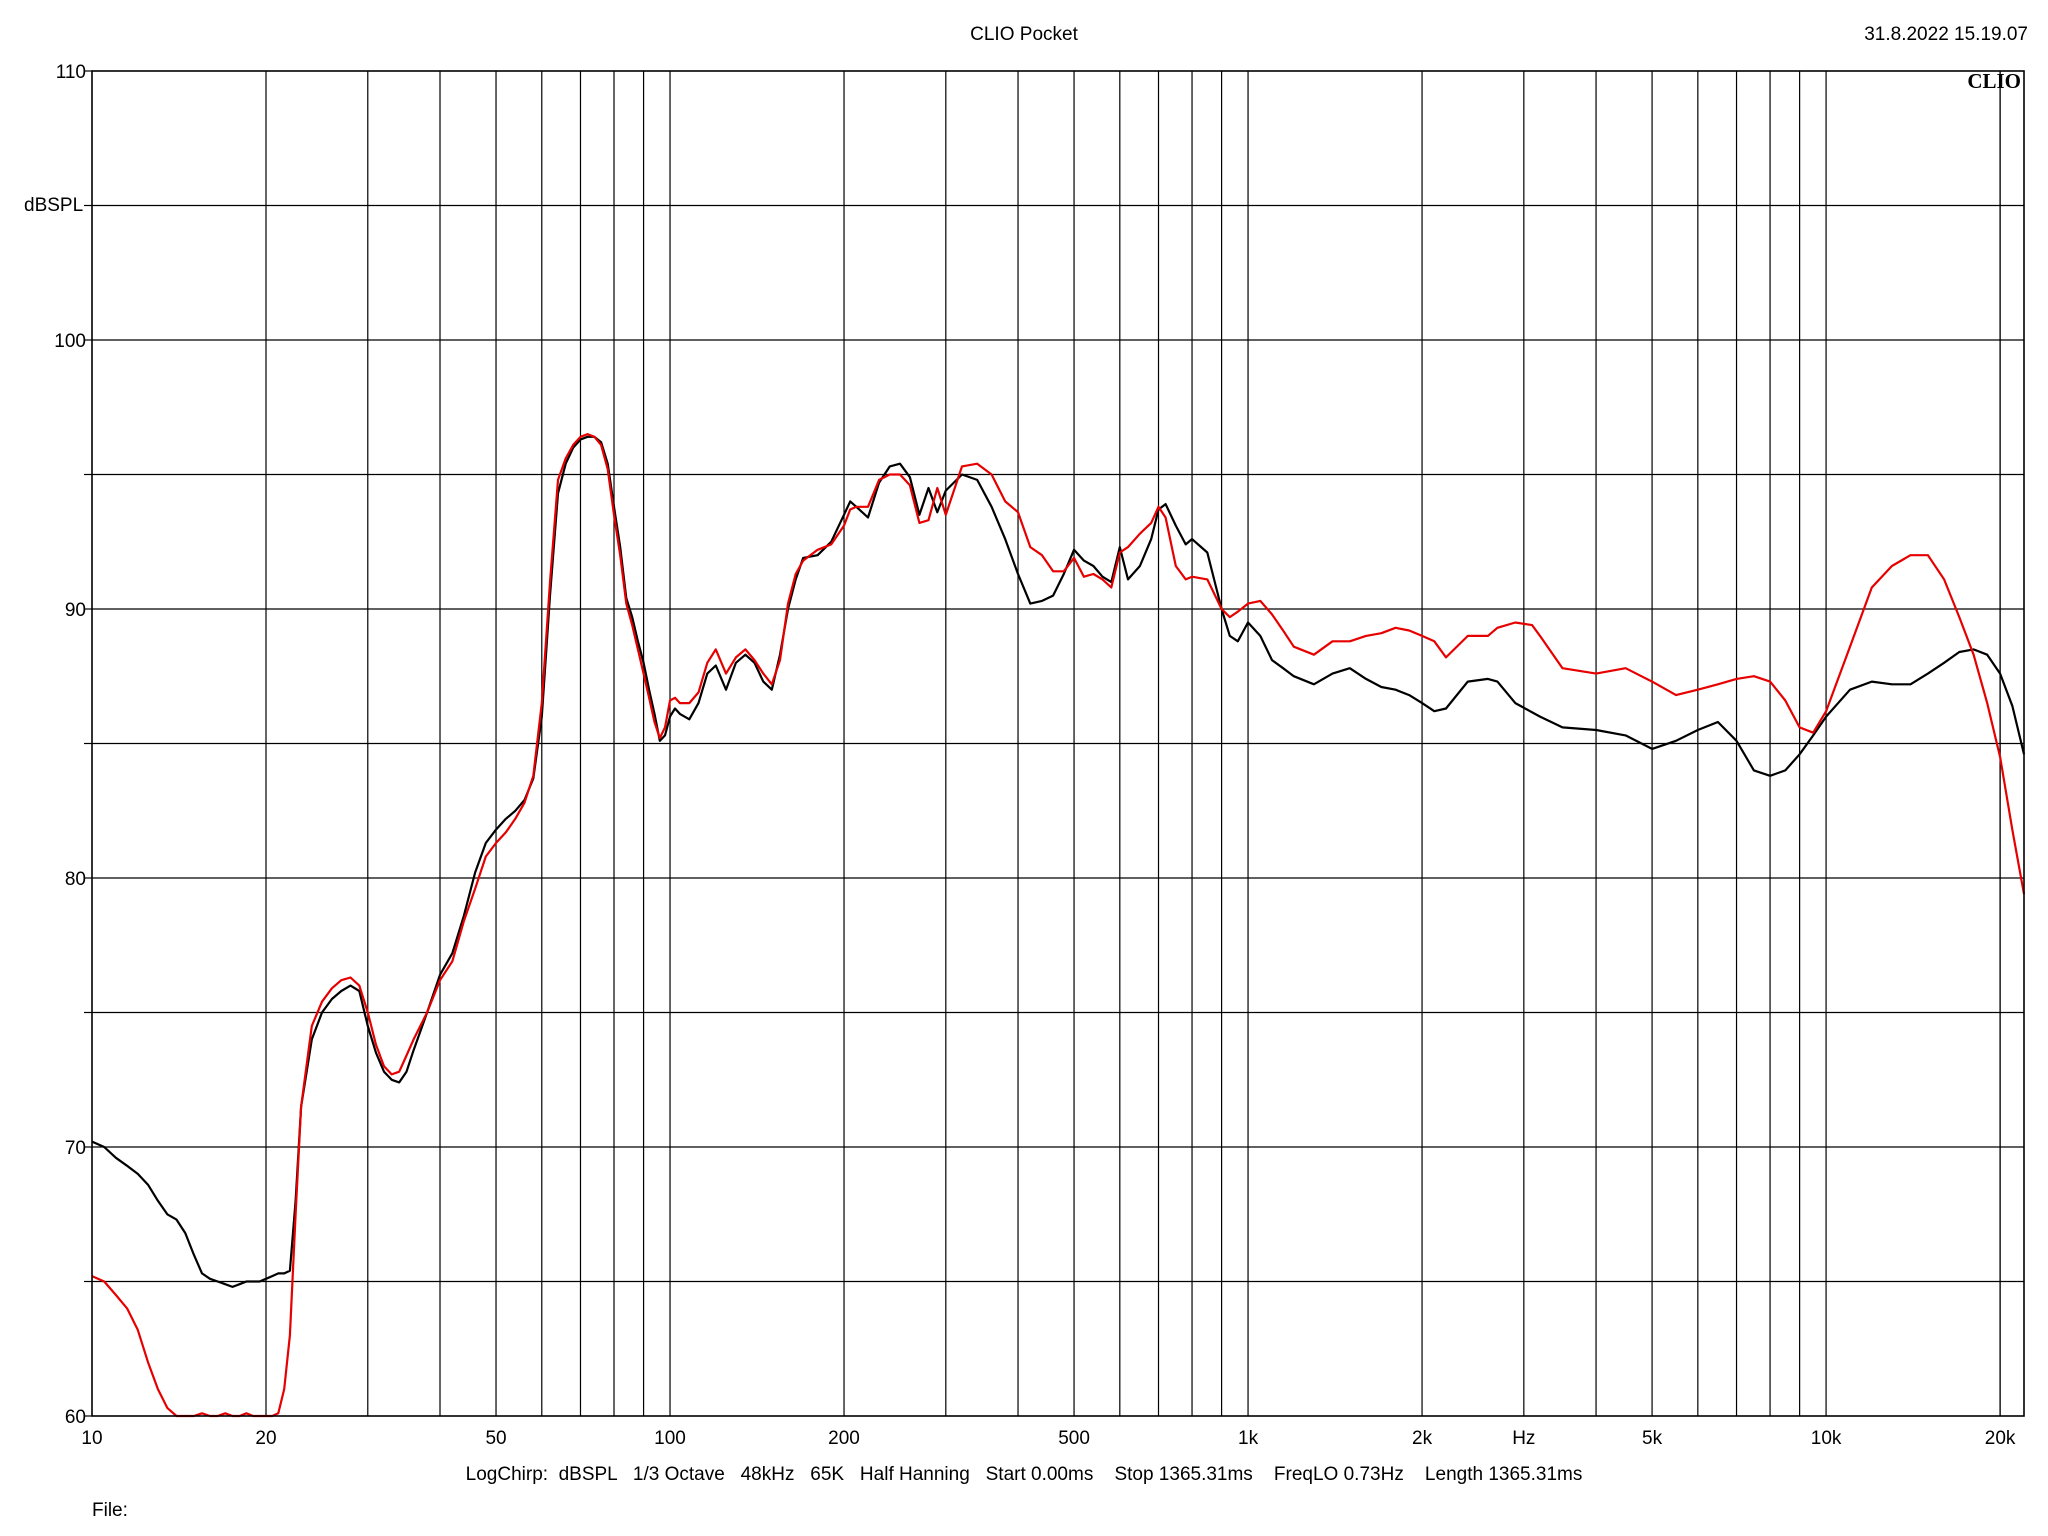 The width and height of the screenshot is (2048, 1536). I want to click on y-tick-label: 100, so click(70, 341).